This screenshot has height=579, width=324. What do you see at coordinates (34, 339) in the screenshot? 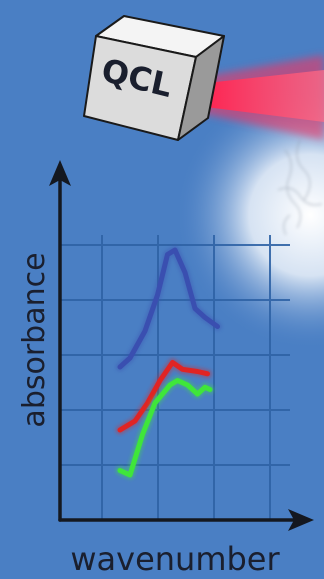
I see `y-axis-label: absorbance` at bounding box center [34, 339].